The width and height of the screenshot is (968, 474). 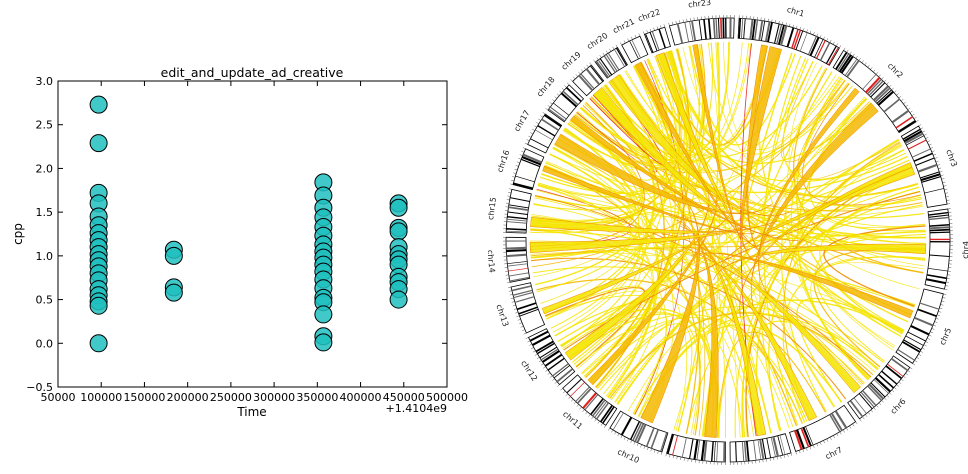 I want to click on x-tick-label: 250000, so click(x=231, y=397).